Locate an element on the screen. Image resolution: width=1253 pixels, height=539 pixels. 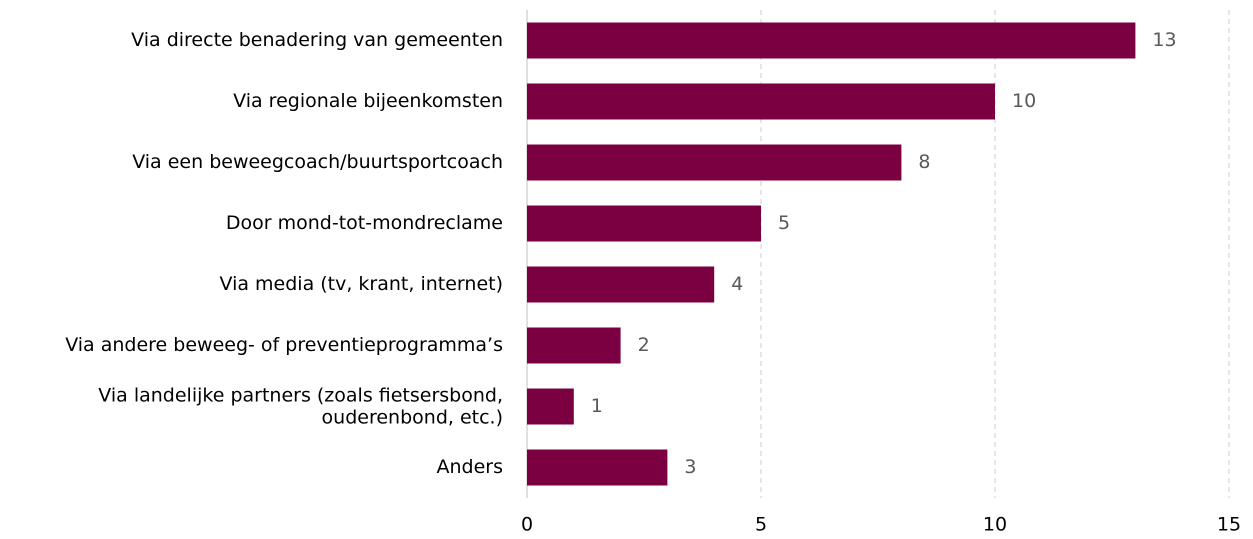
data-label: 3 is located at coordinates (690, 467).